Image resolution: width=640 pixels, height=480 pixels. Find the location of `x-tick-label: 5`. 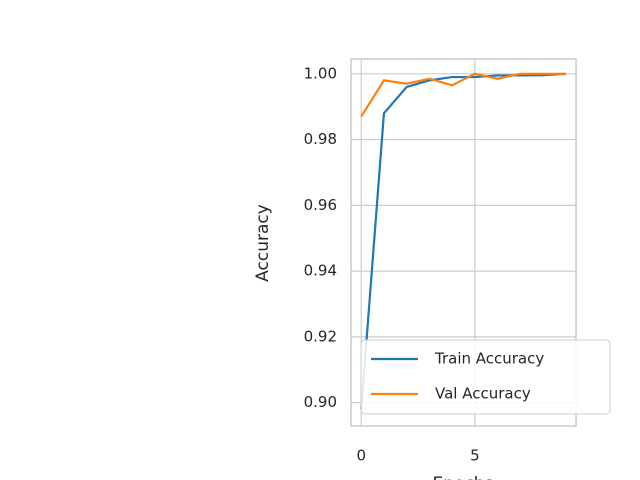

x-tick-label: 5 is located at coordinates (475, 456).